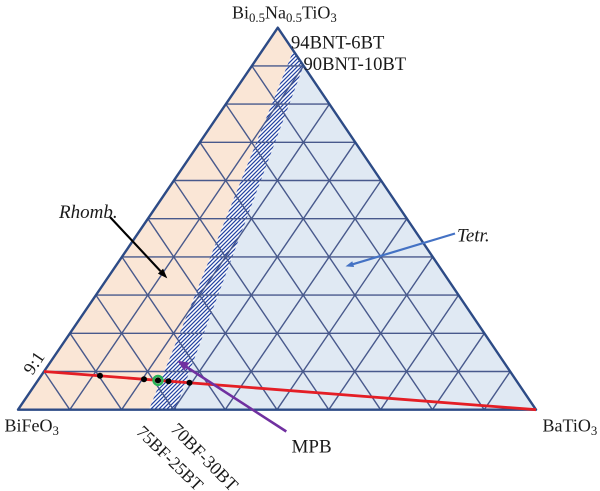  I want to click on svg-text: Rhomb., so click(88, 212).